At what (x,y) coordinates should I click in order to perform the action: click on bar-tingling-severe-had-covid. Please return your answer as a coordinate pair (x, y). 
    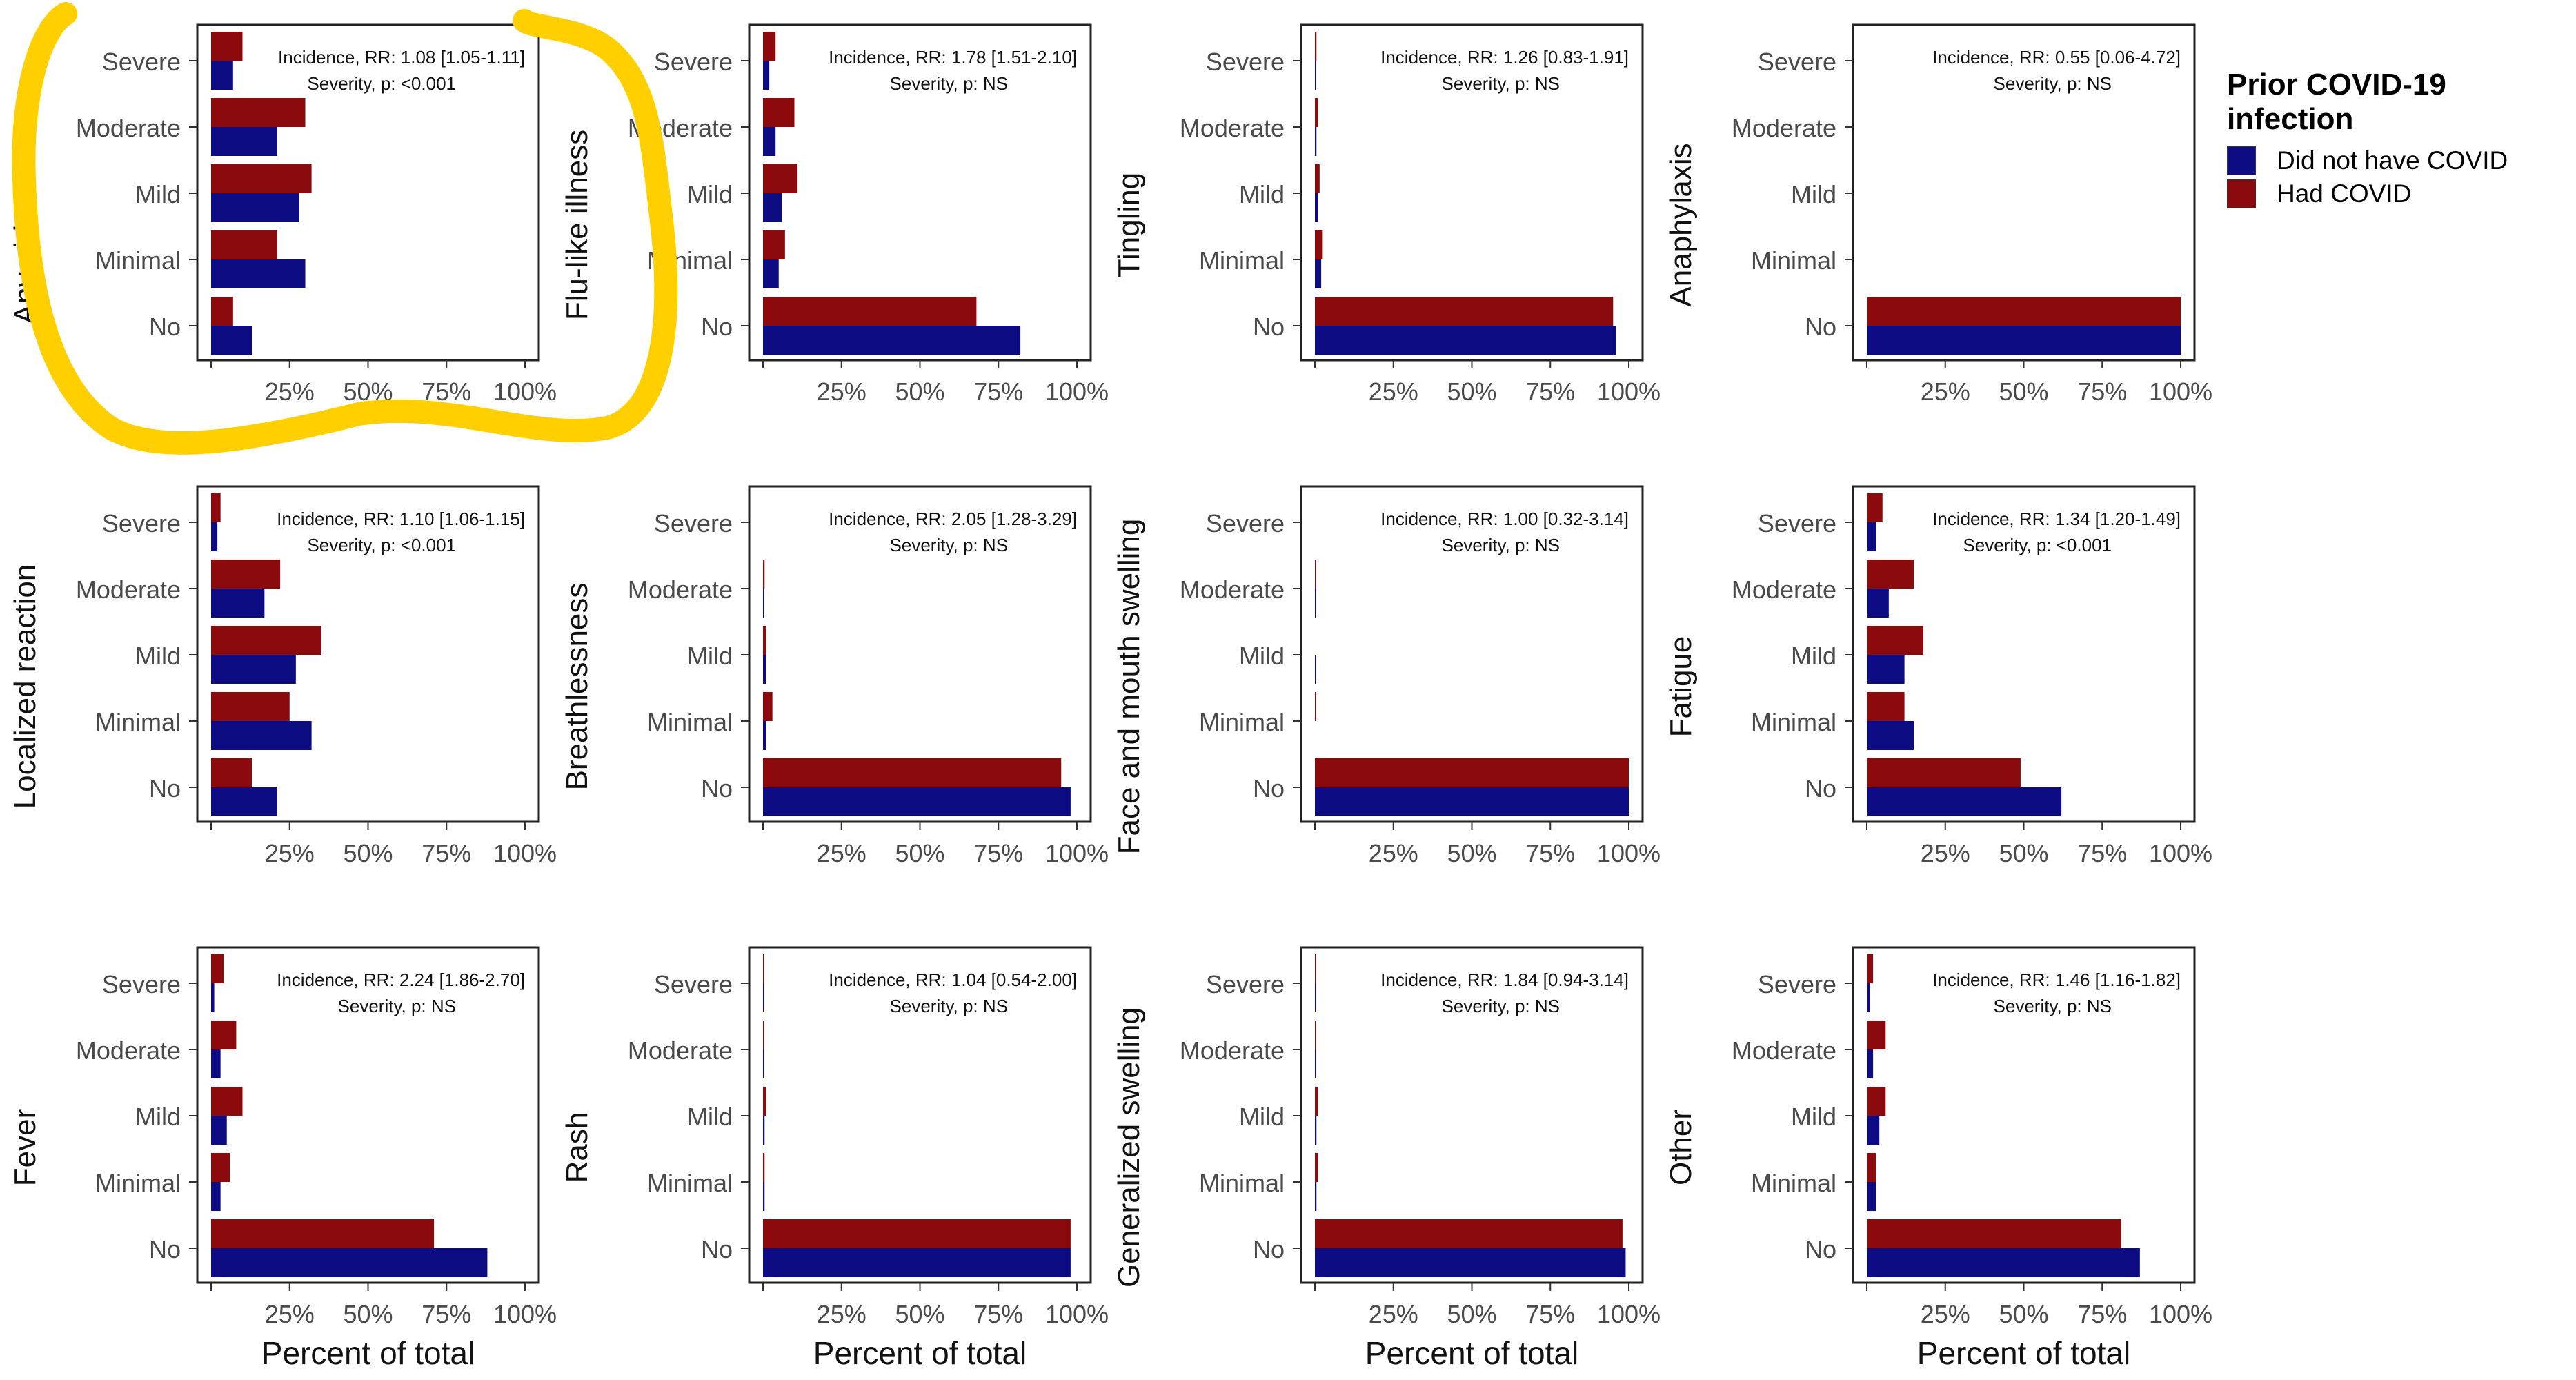
    Looking at the image, I should click on (1316, 46).